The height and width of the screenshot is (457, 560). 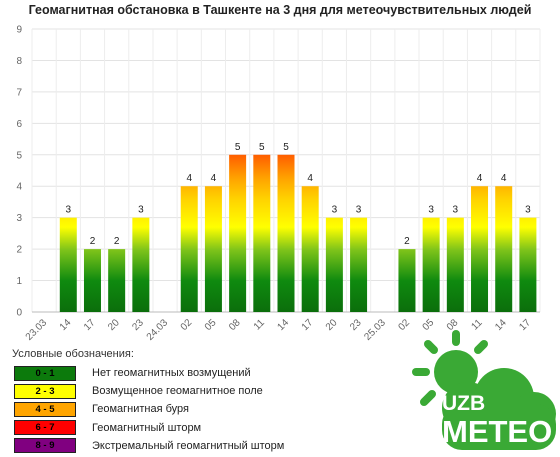 What do you see at coordinates (497, 431) in the screenshot?
I see `logo-line-2: METEO` at bounding box center [497, 431].